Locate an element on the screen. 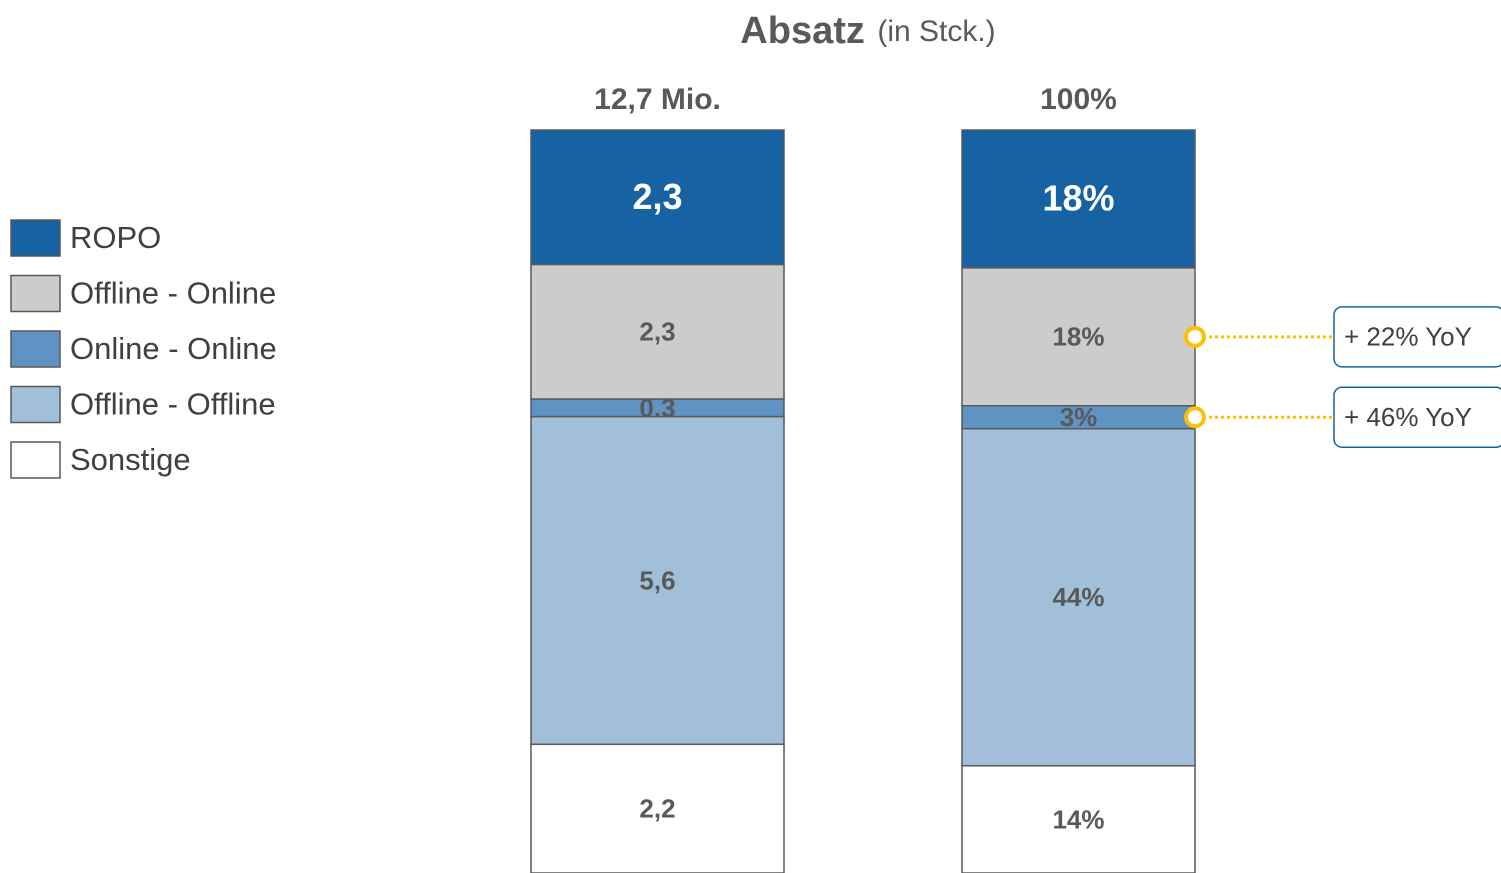 Image resolution: width=1501 pixels, height=873 pixels. legend-label: Offline - Online is located at coordinates (173, 293).